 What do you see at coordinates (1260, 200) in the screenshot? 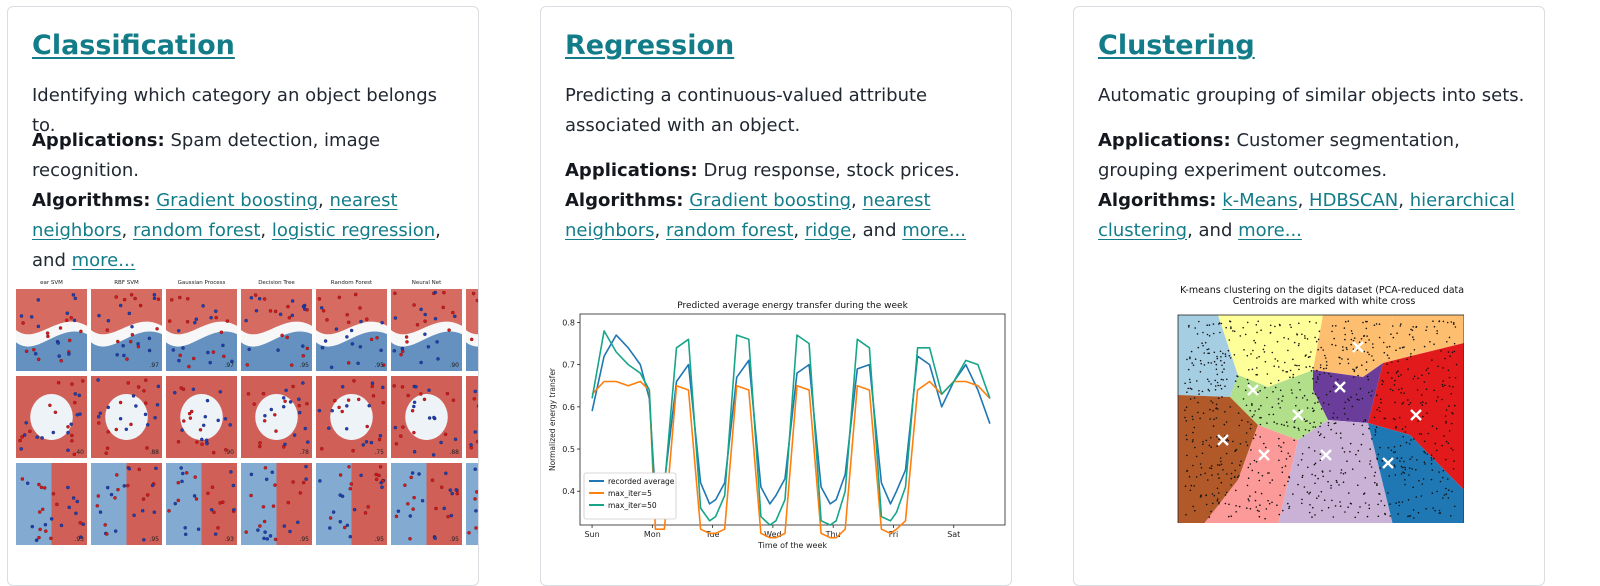
I see `algorithm-link: k-Means` at bounding box center [1260, 200].